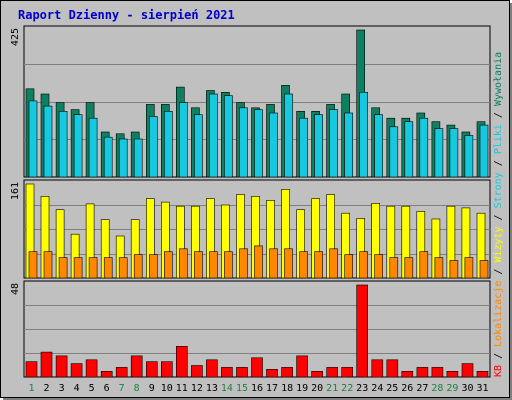 Image resolution: width=512 pixels, height=400 pixels. What do you see at coordinates (197, 388) in the screenshot?
I see `x-tick-label: 12` at bounding box center [197, 388].